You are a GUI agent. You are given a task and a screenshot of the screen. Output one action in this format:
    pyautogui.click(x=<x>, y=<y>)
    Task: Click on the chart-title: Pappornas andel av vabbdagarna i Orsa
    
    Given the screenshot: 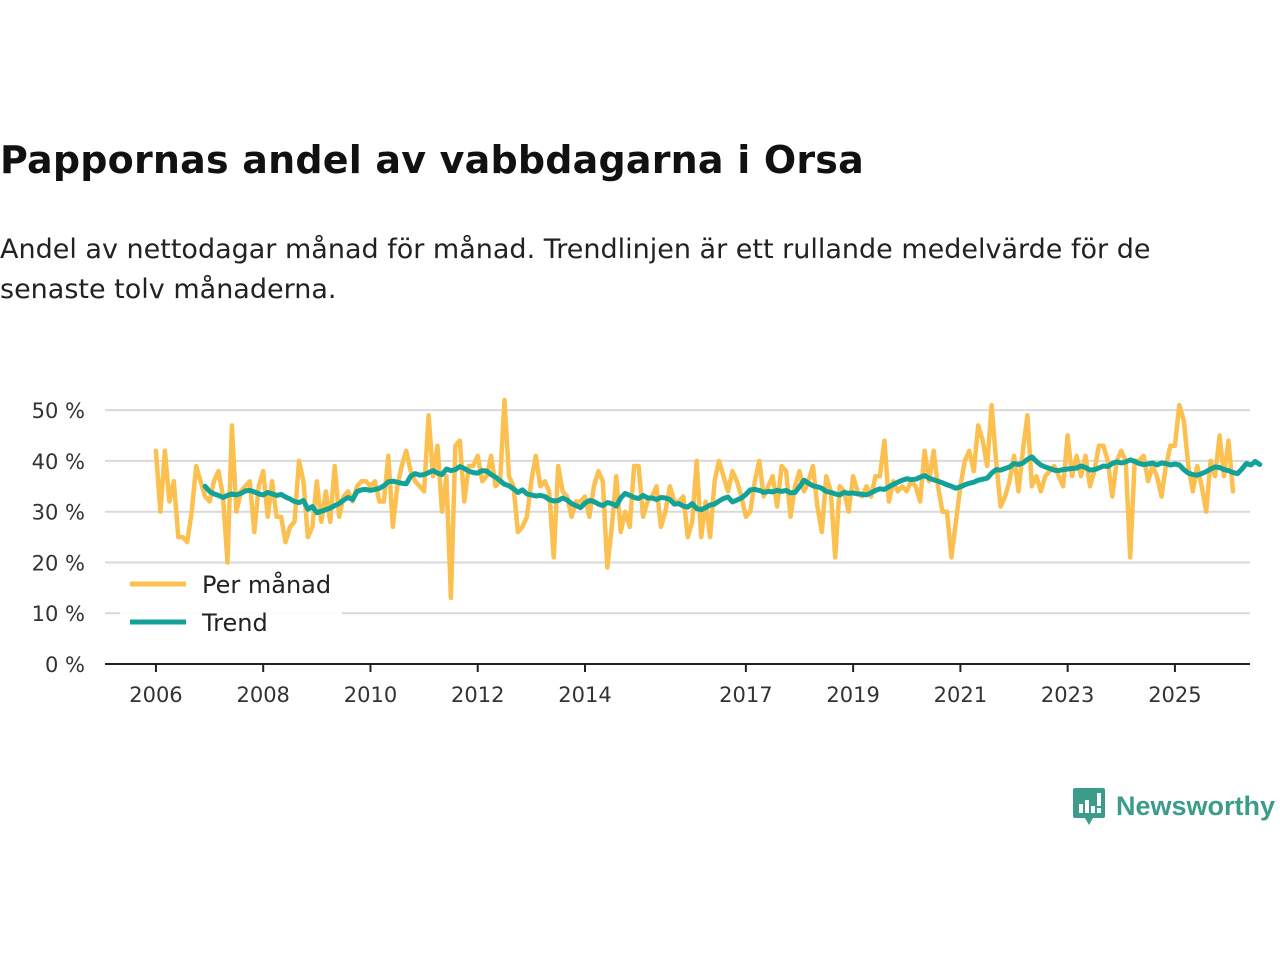 What is the action you would take?
    pyautogui.click(x=432, y=160)
    